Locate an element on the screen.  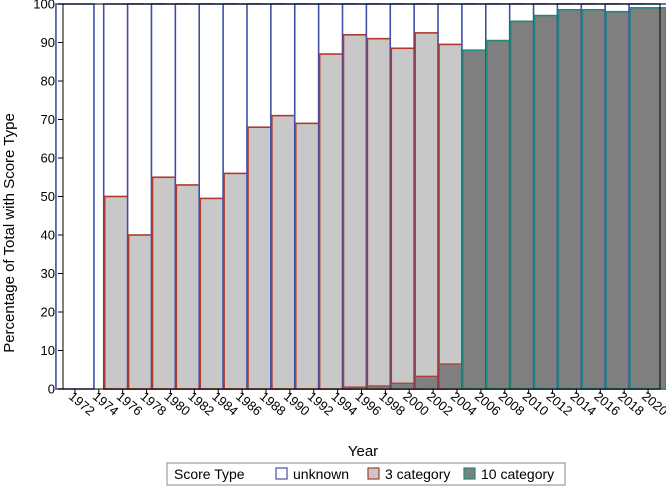
y-tick-label-70: 70 is located at coordinates (48, 119).